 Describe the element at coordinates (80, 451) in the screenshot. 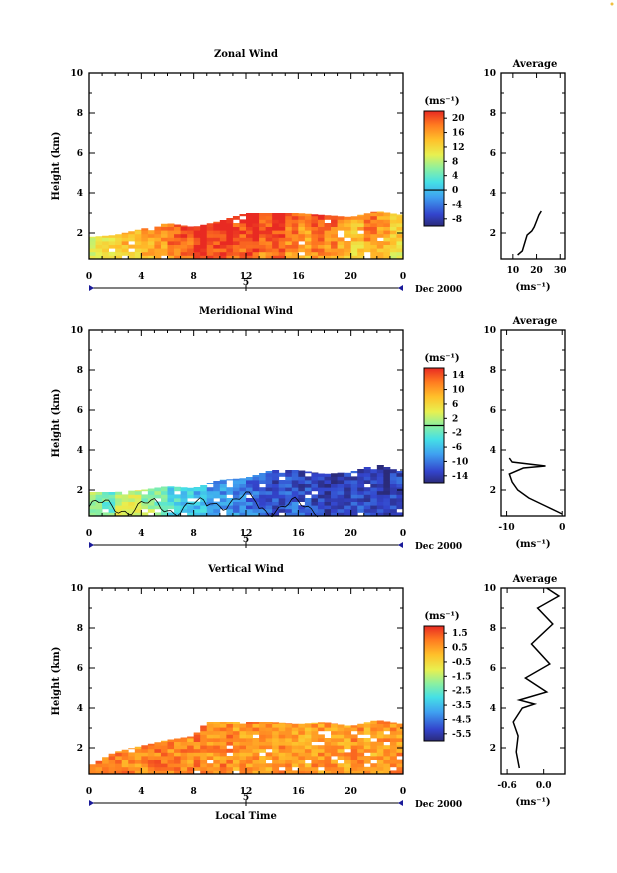

I see `y-tick-label: 4` at that location.